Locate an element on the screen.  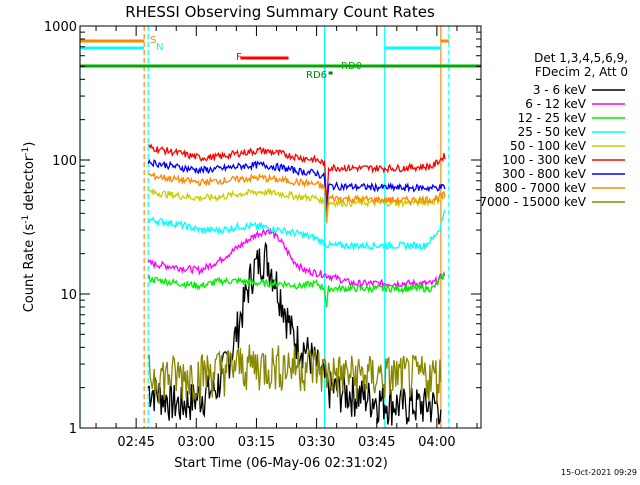
legend-entry-label: 300 - 800 keV is located at coordinates (544, 174).